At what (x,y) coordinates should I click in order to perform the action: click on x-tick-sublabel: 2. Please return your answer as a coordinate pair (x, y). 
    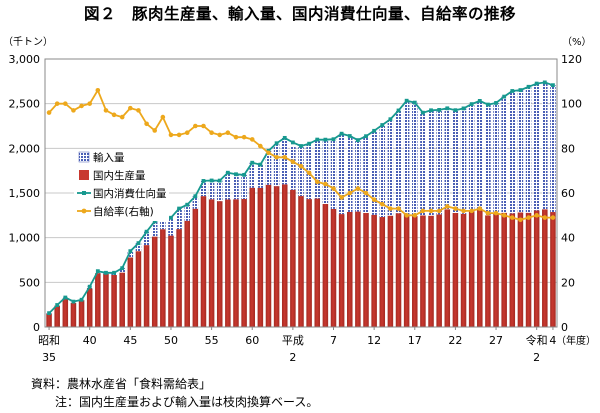
    Looking at the image, I should click on (536, 357).